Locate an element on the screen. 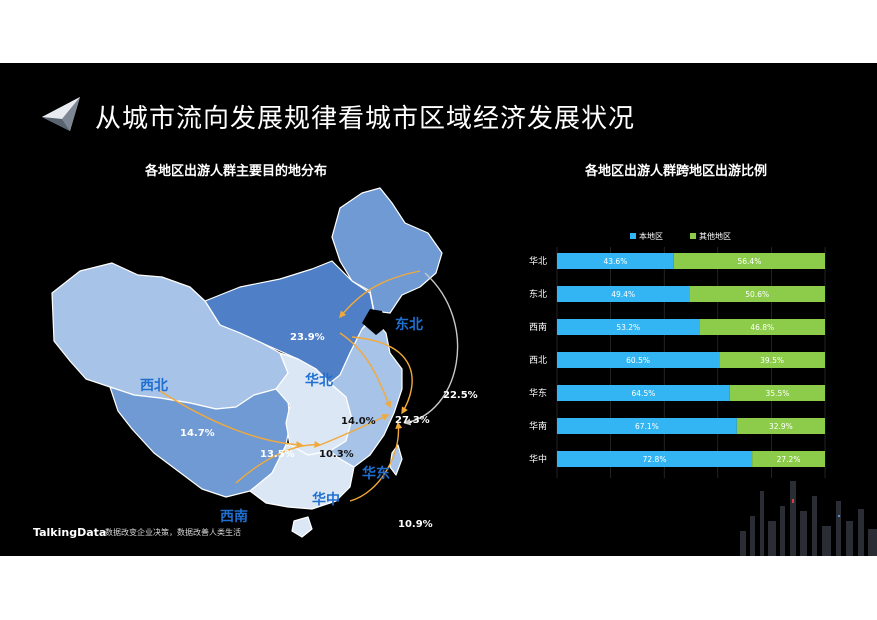  data-label: 43.6% is located at coordinates (616, 261).